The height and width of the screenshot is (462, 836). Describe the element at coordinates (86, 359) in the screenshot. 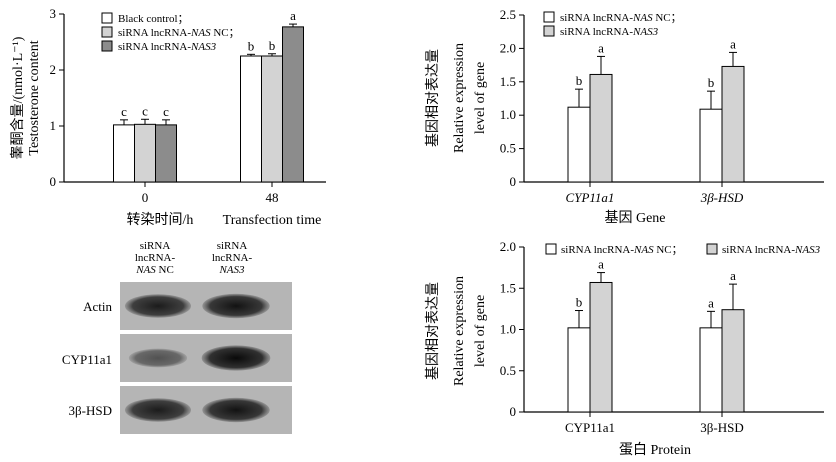

I see `blot-row-label-cyp11a1: CYP11a1` at that location.